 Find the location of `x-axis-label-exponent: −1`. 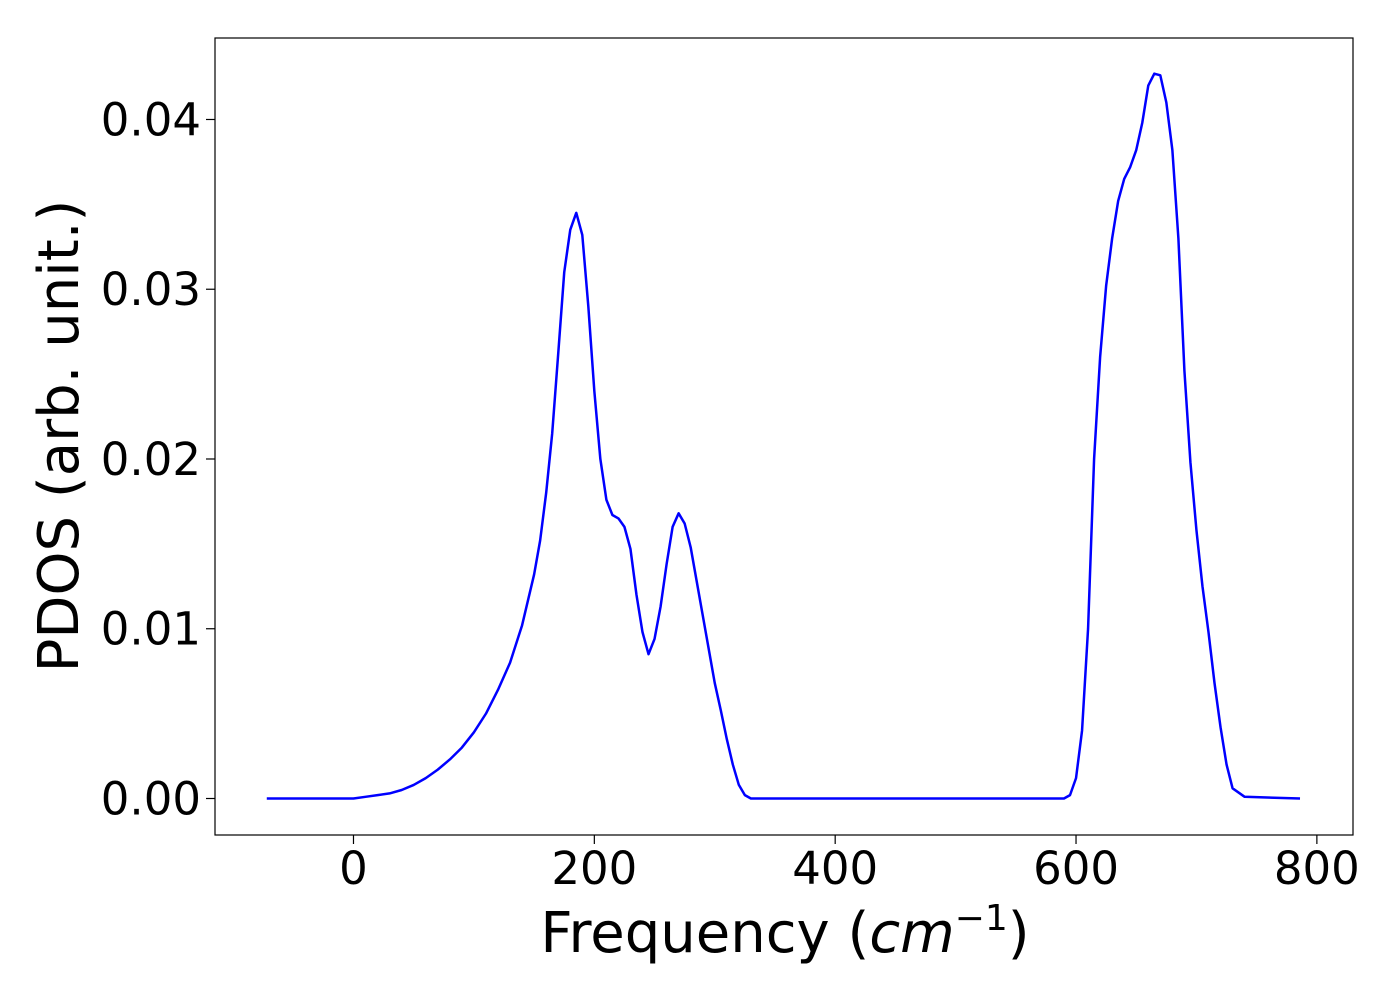

x-axis-label-exponent: −1 is located at coordinates (981, 918).